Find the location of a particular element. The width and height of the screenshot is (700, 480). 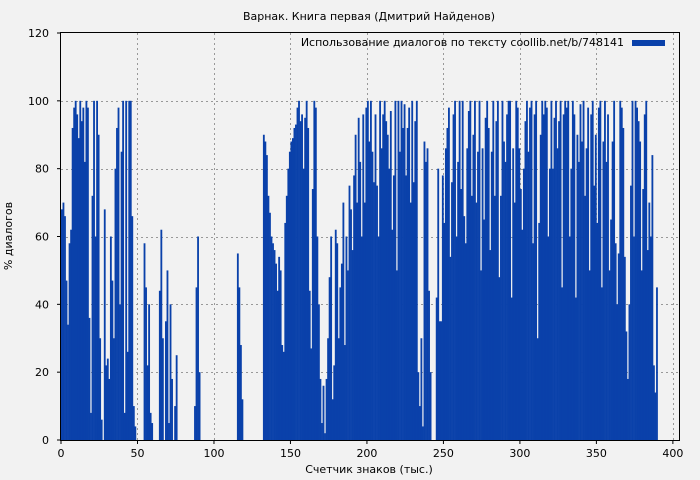

x-tick-label: 100 is located at coordinates (213, 453).